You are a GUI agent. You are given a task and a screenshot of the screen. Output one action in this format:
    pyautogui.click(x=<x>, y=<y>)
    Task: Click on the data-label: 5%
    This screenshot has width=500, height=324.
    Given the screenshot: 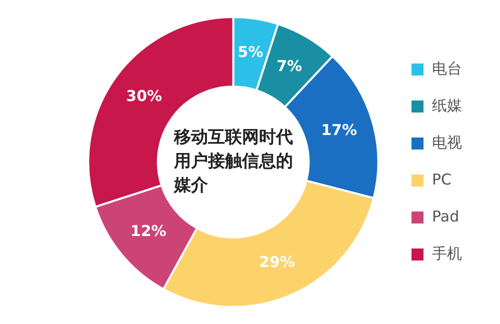 What is the action you would take?
    pyautogui.click(x=251, y=52)
    